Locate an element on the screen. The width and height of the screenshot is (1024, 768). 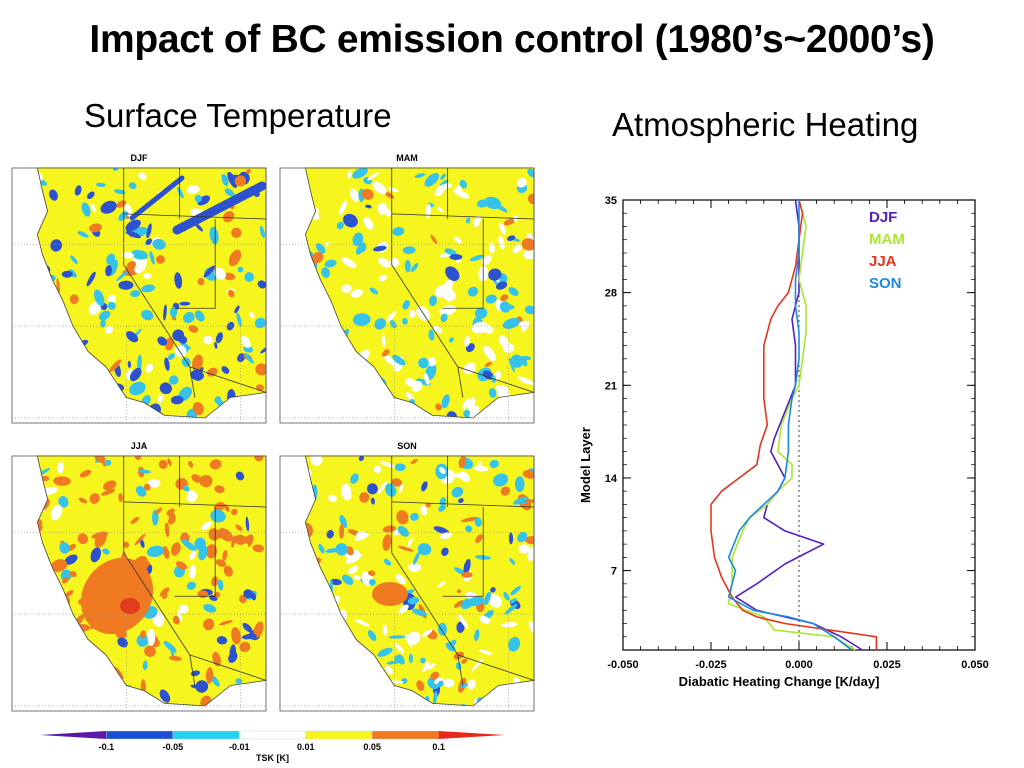
y-tick-label: 7 is located at coordinates (614, 572).